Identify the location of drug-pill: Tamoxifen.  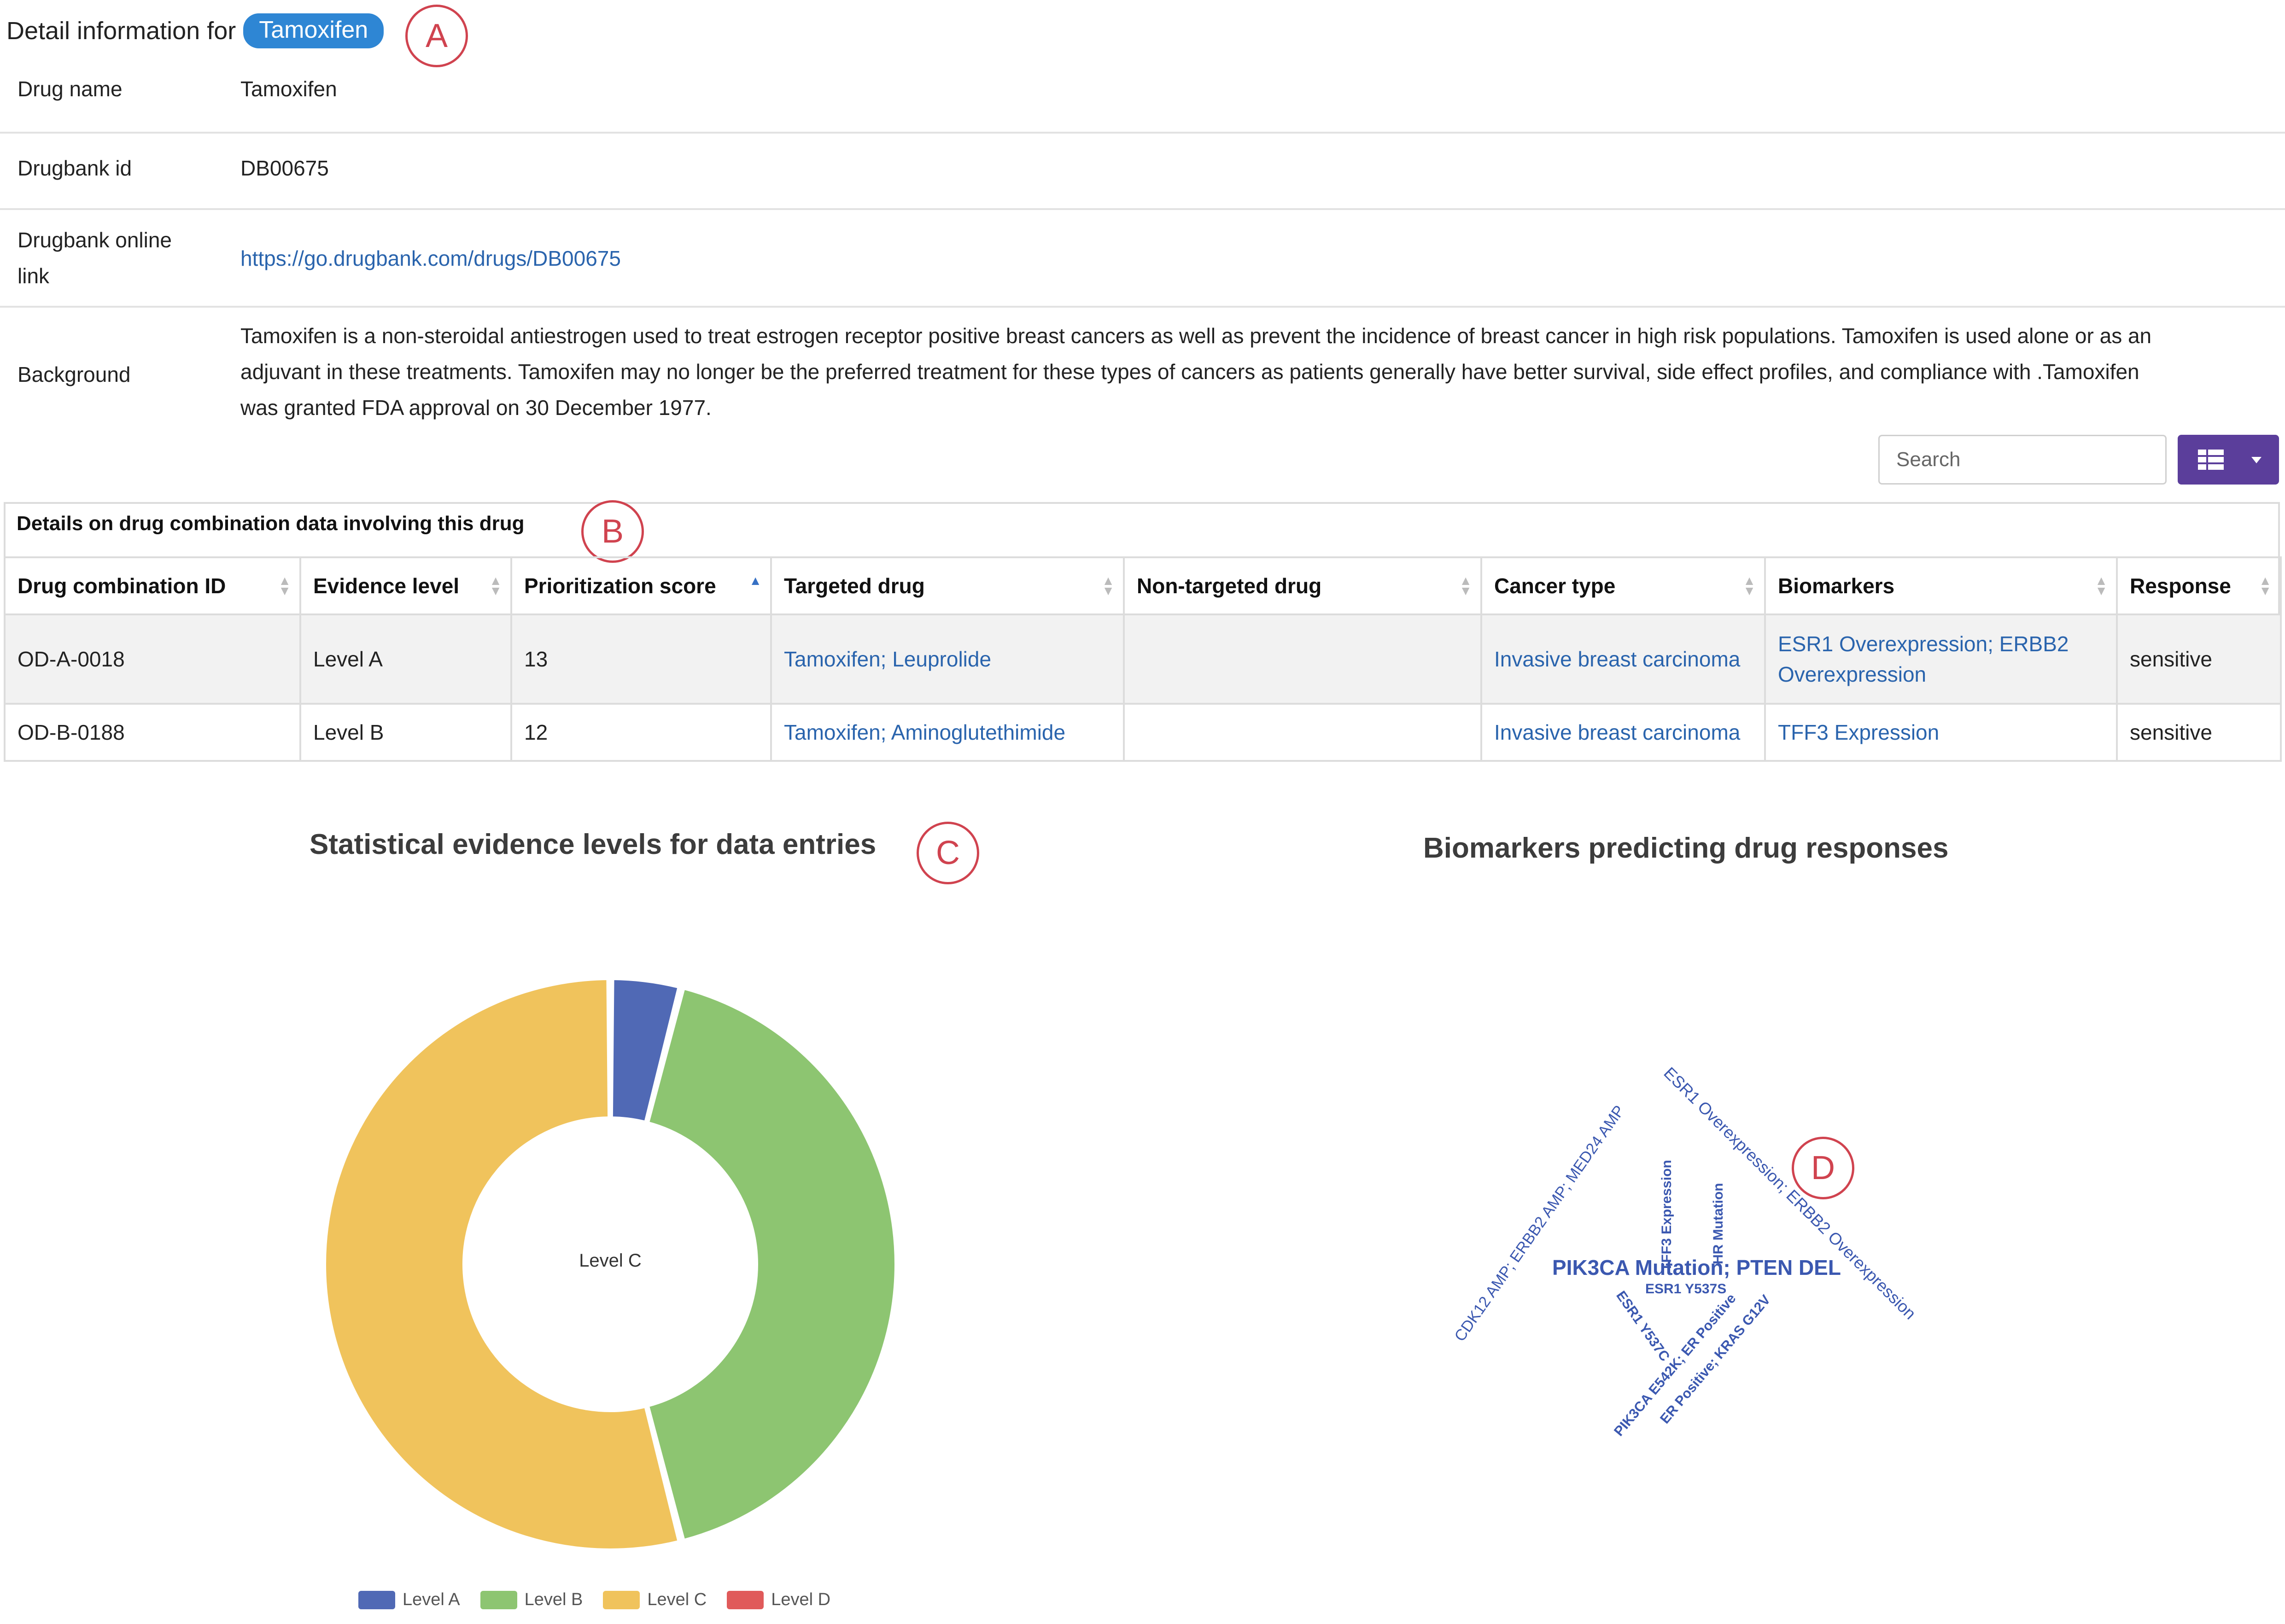
(313, 31).